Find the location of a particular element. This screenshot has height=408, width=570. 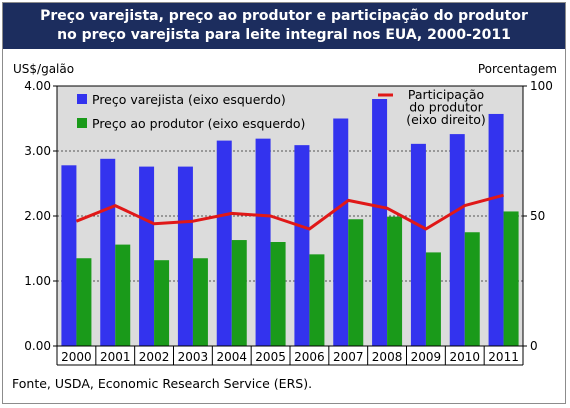

ytick-right-label: 50 is located at coordinates (537, 216).